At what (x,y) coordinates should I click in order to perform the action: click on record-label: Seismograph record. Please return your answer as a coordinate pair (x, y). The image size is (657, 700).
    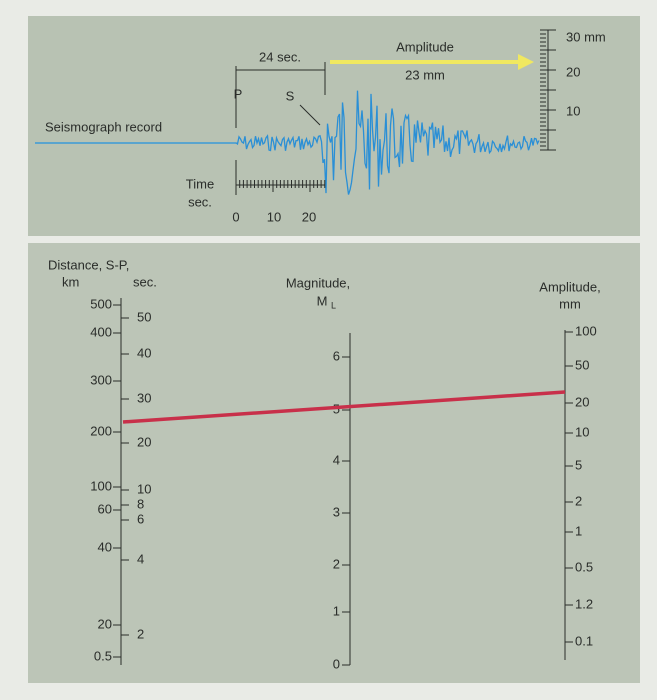
    Looking at the image, I should click on (103, 126).